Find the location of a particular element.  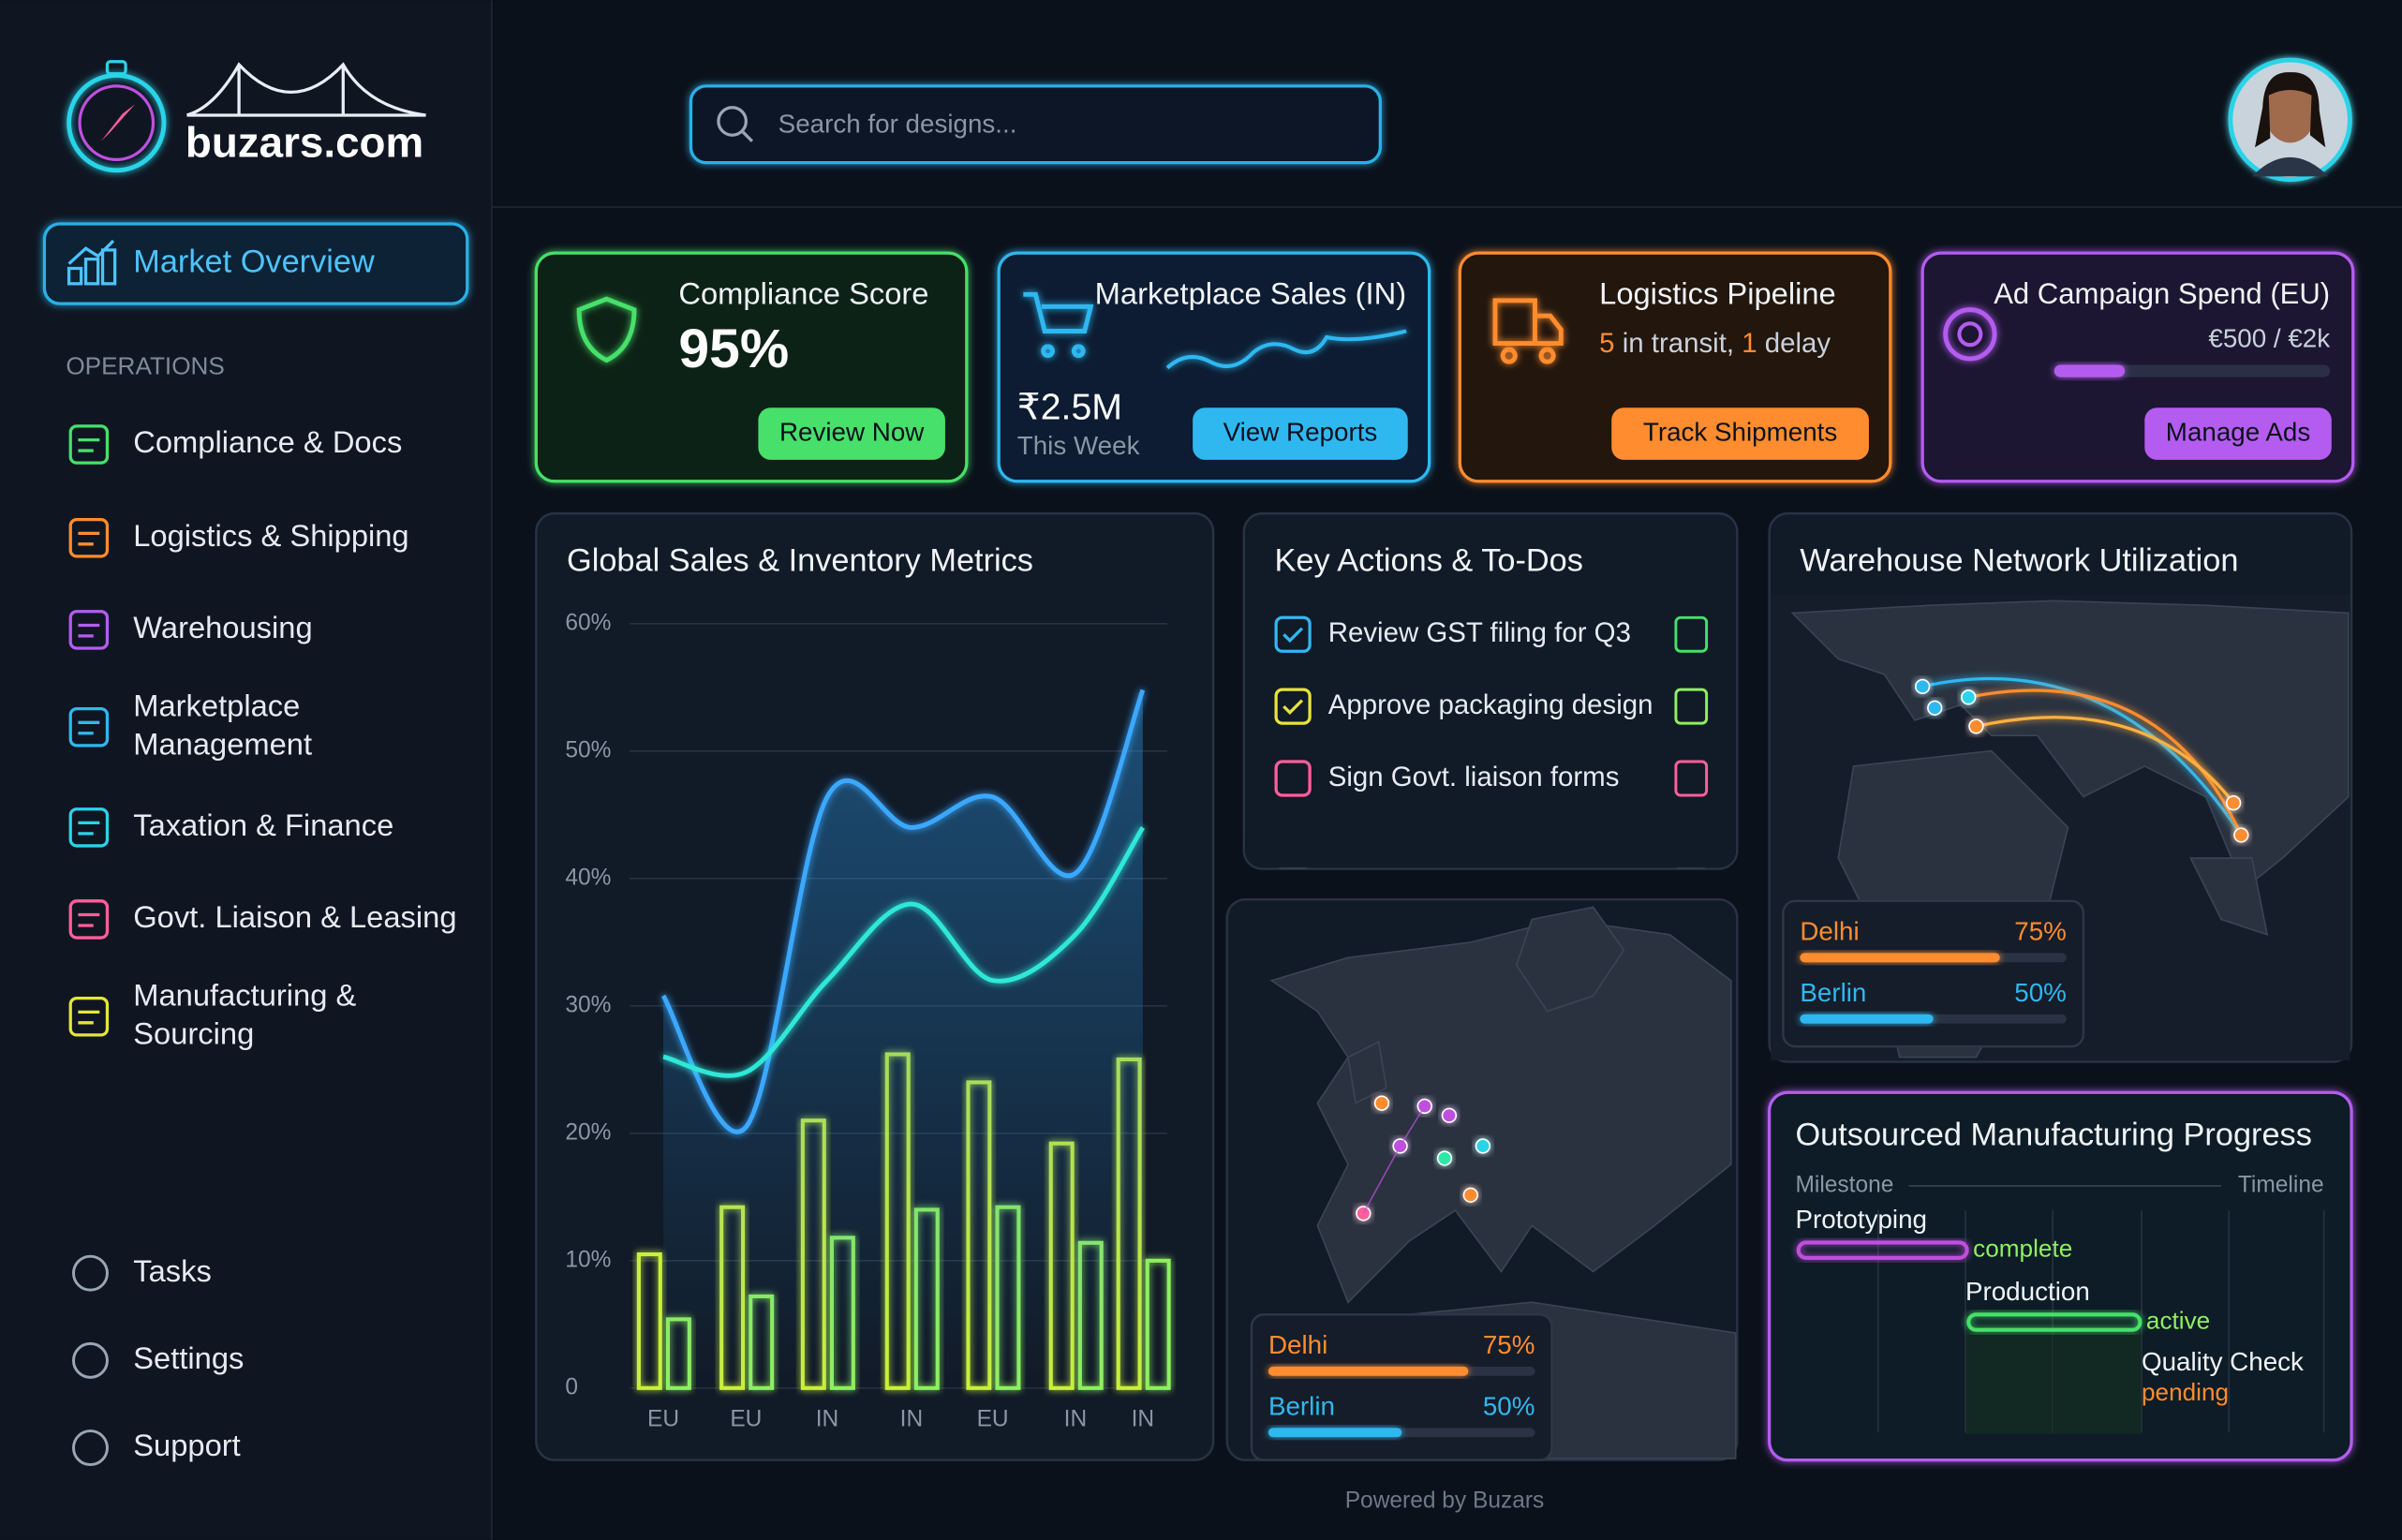

logo is located at coordinates (246, 116).